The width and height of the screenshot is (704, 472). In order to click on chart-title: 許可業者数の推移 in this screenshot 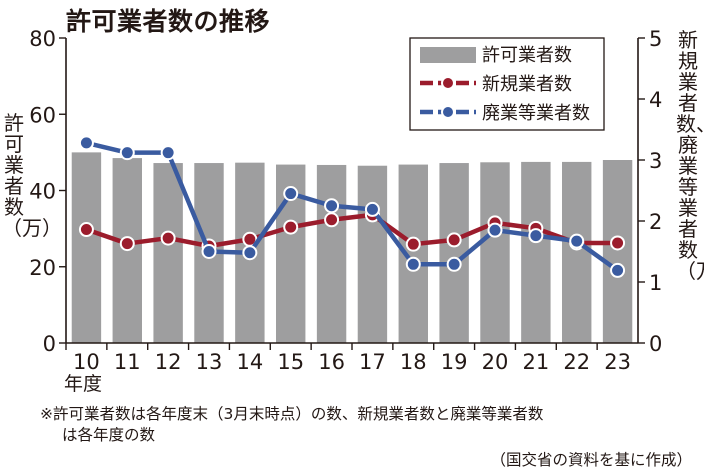, I will do `click(168, 21)`.